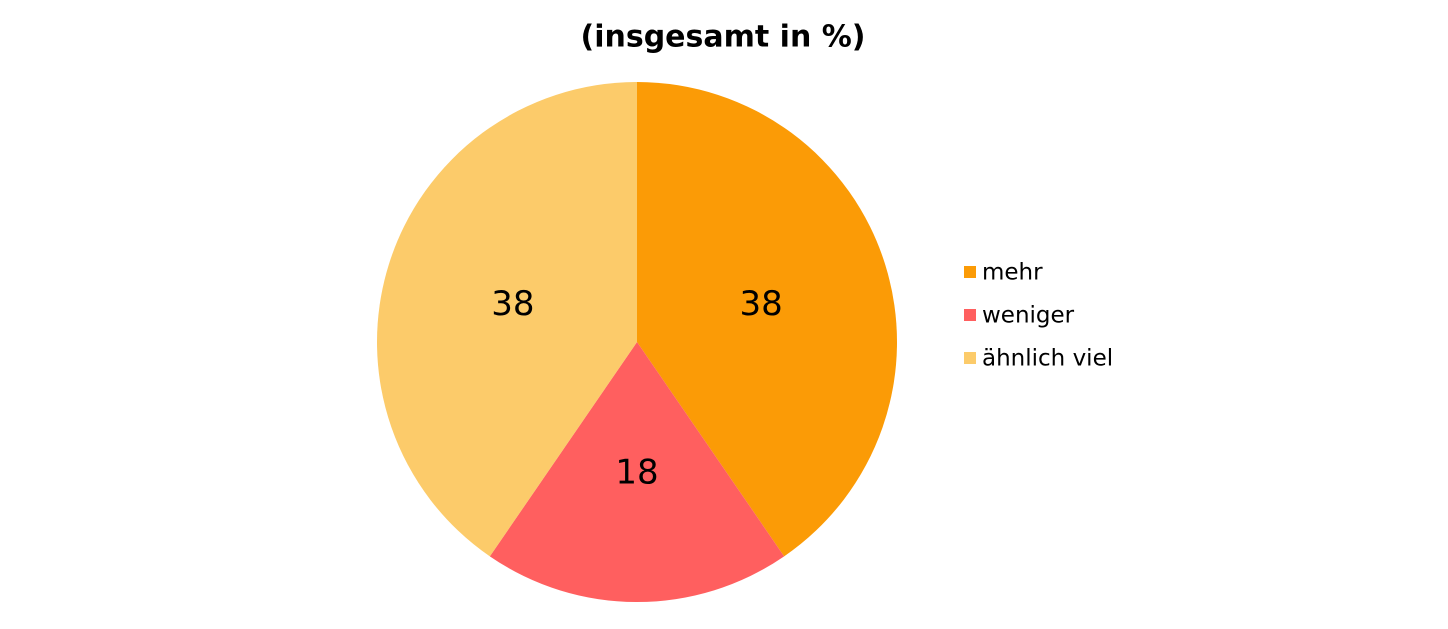 This screenshot has height=629, width=1448. What do you see at coordinates (1047, 359) in the screenshot?
I see `legend-label: ähnlich viel` at bounding box center [1047, 359].